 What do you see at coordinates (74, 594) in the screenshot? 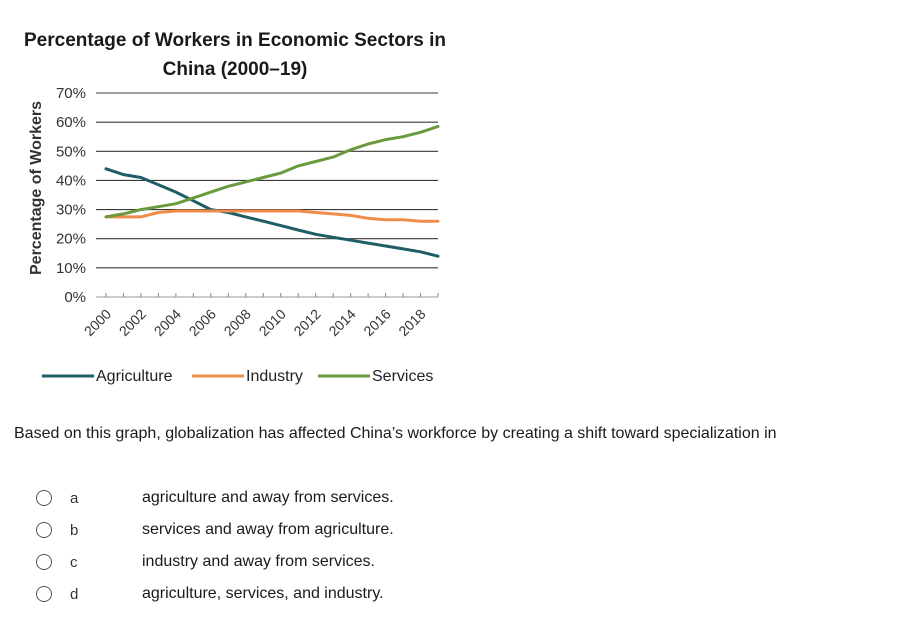
I see `option-letter: d` at bounding box center [74, 594].